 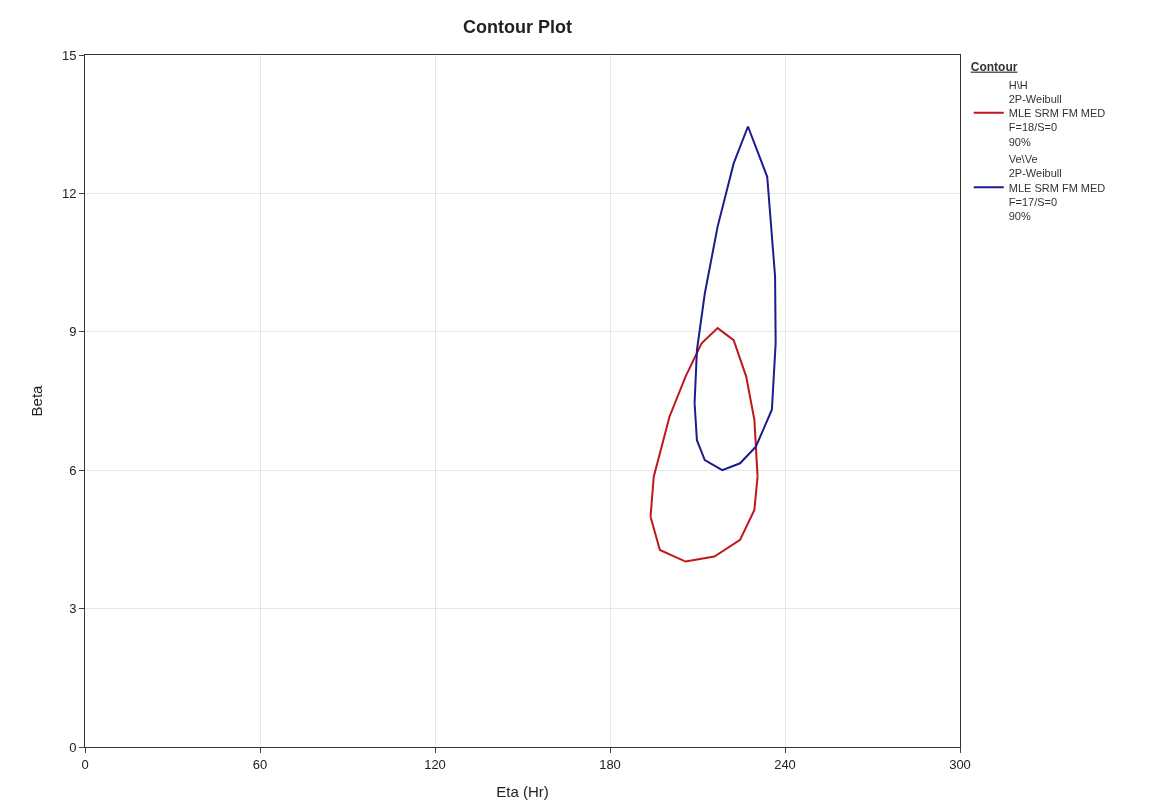 I want to click on y-tick-label: 0, so click(x=73, y=747).